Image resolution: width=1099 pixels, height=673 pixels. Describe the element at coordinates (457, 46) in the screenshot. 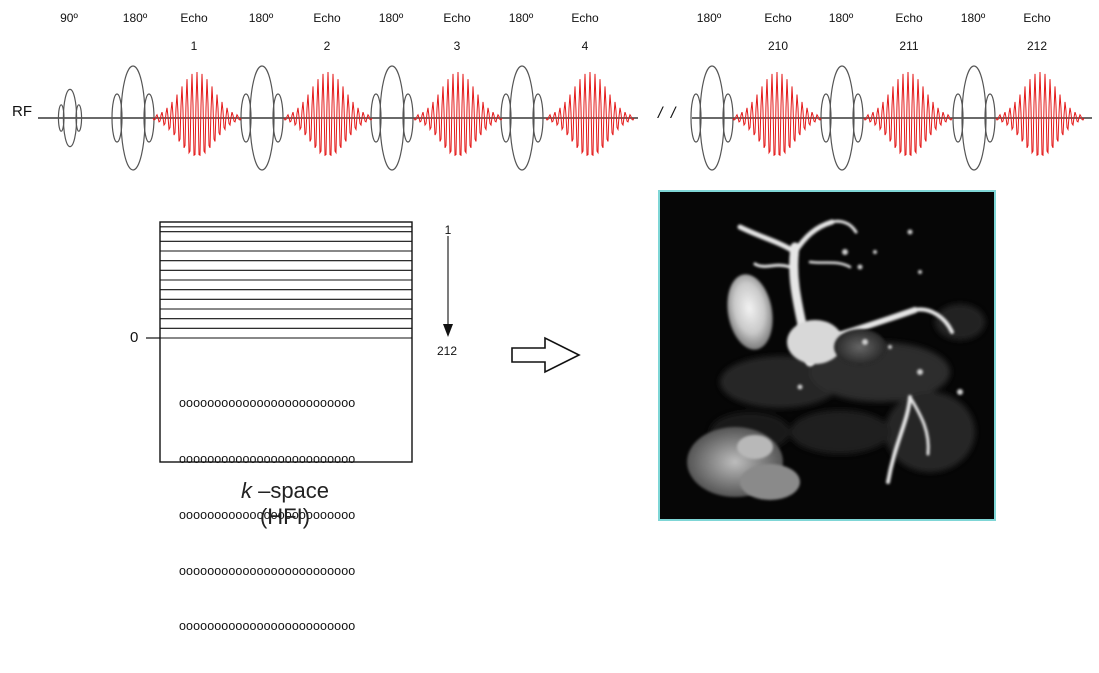

I see `echo-number-3: 3` at that location.